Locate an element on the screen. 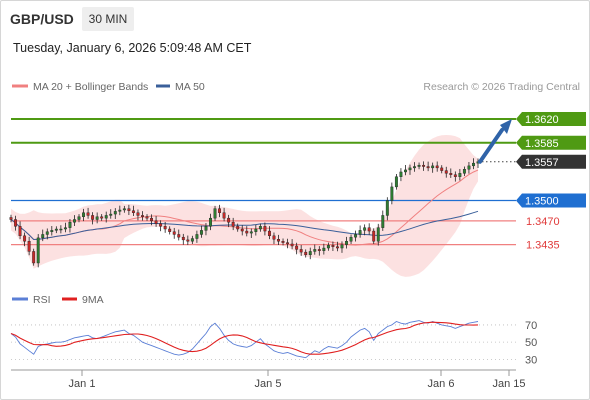 Image resolution: width=590 pixels, height=400 pixels. price-level-label: 1.3620 is located at coordinates (542, 120).